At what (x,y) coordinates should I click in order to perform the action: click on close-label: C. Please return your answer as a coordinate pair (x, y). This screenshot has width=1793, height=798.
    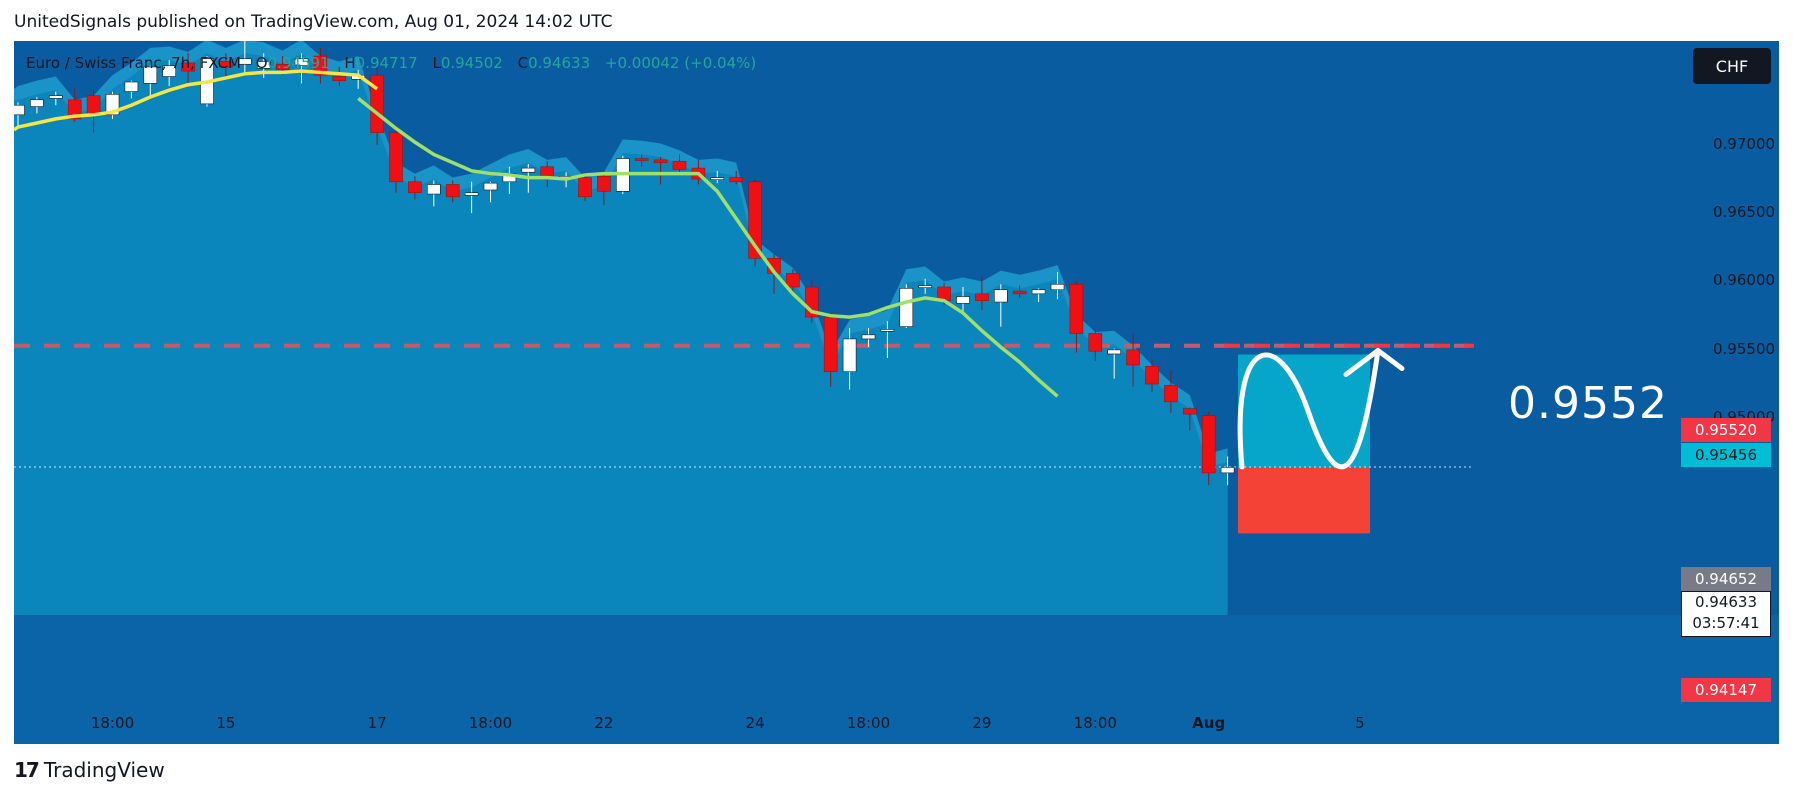
    Looking at the image, I should click on (523, 63).